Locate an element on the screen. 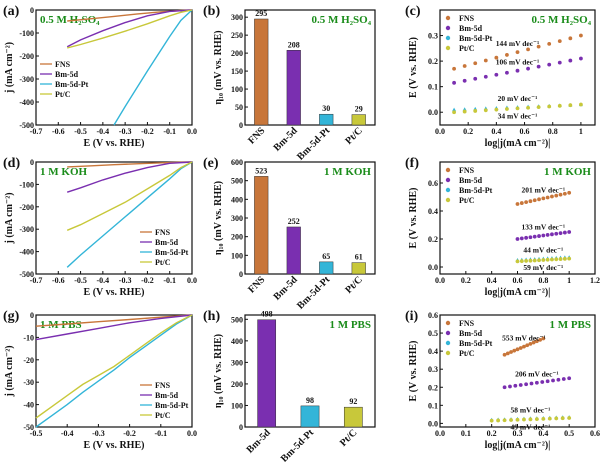 The width and height of the screenshot is (605, 462). series-line-bm-5d-pt is located at coordinates (129, 214).